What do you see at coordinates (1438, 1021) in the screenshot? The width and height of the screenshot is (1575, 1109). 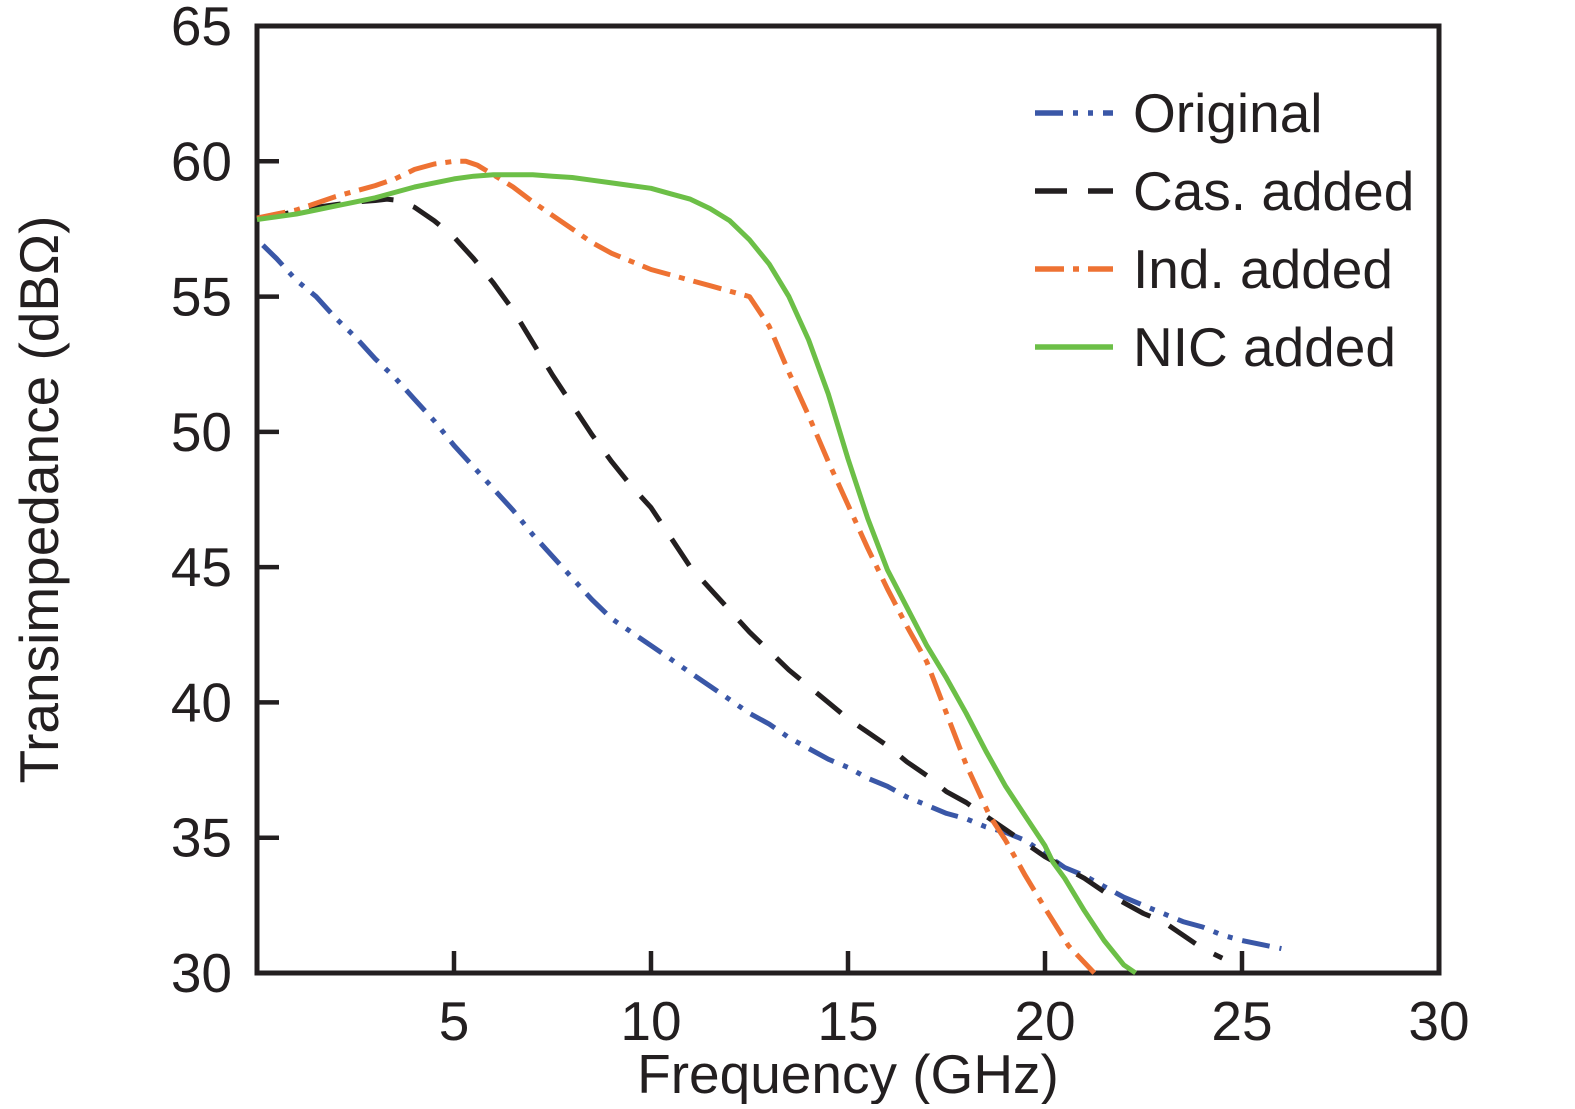 I see `x-tick-label-30: 30` at bounding box center [1438, 1021].